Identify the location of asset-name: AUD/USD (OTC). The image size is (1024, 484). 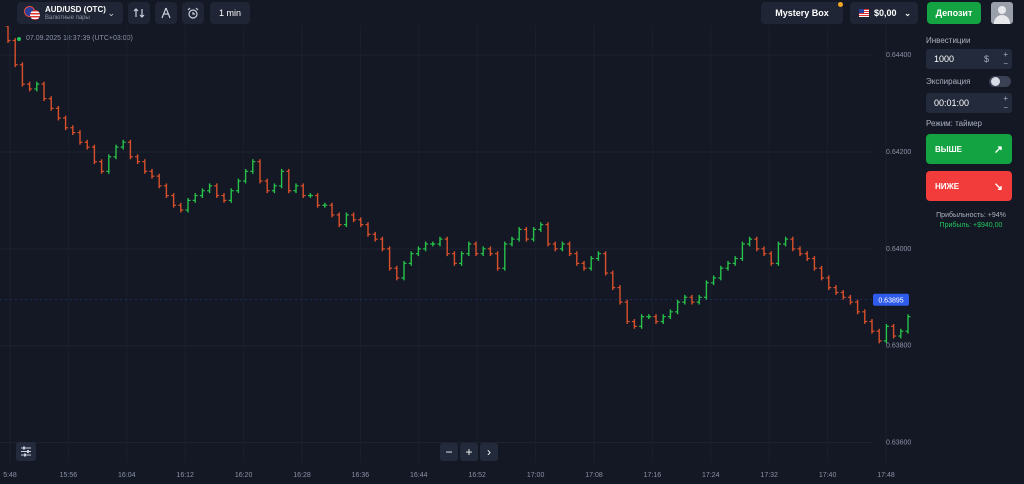
(75, 9).